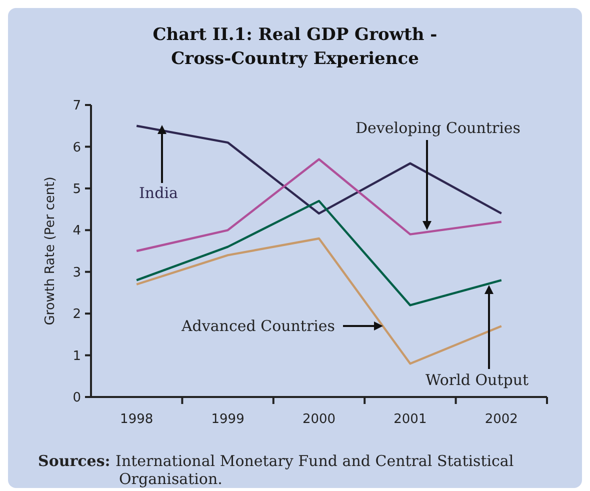  Describe the element at coordinates (227, 419) in the screenshot. I see `x-tick-label: 1999` at that location.